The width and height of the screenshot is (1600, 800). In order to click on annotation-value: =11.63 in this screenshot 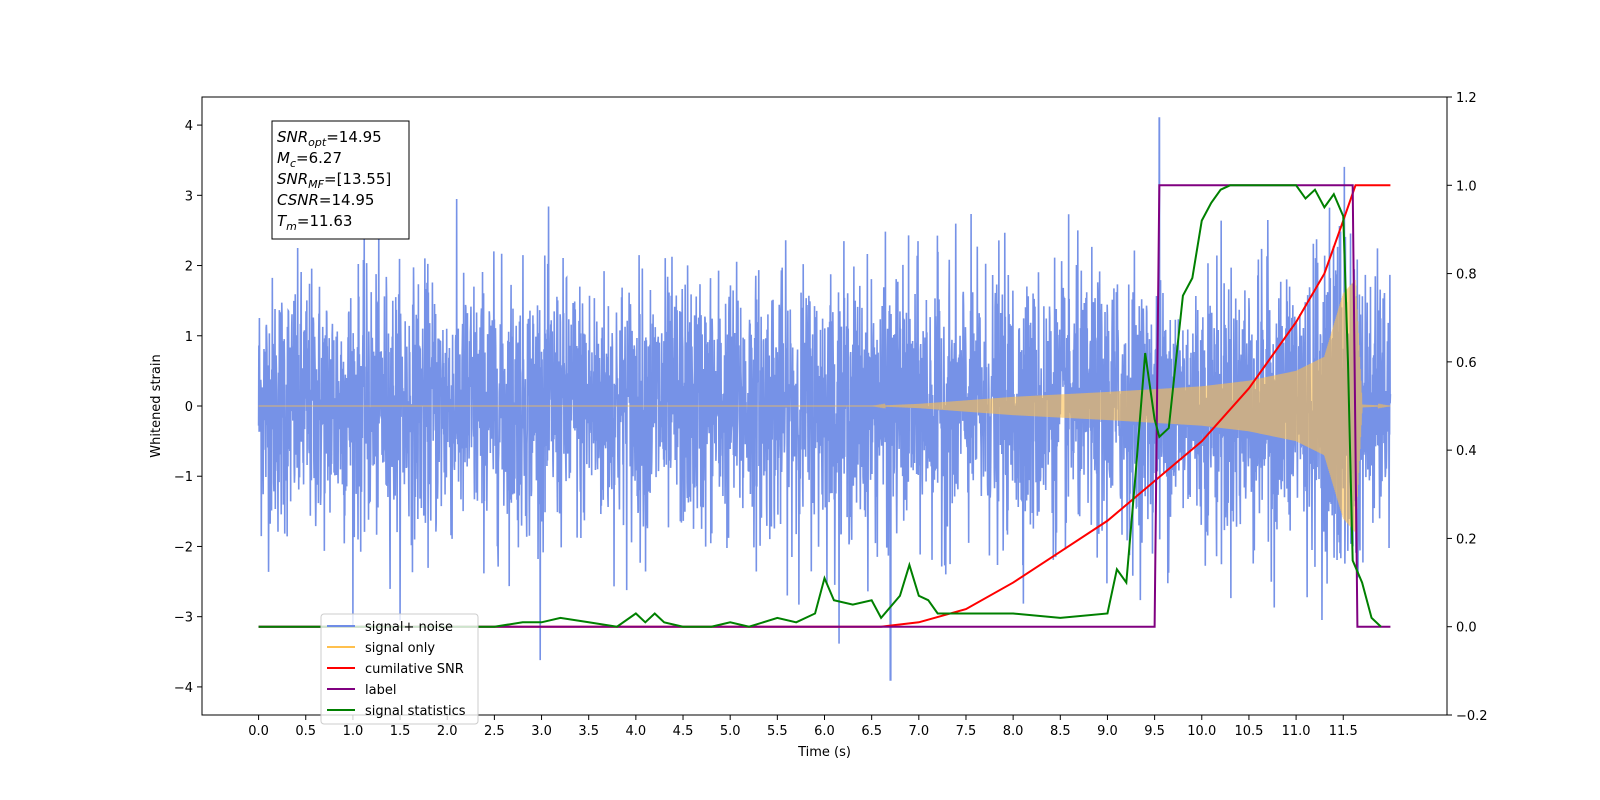, I will do `click(325, 221)`.